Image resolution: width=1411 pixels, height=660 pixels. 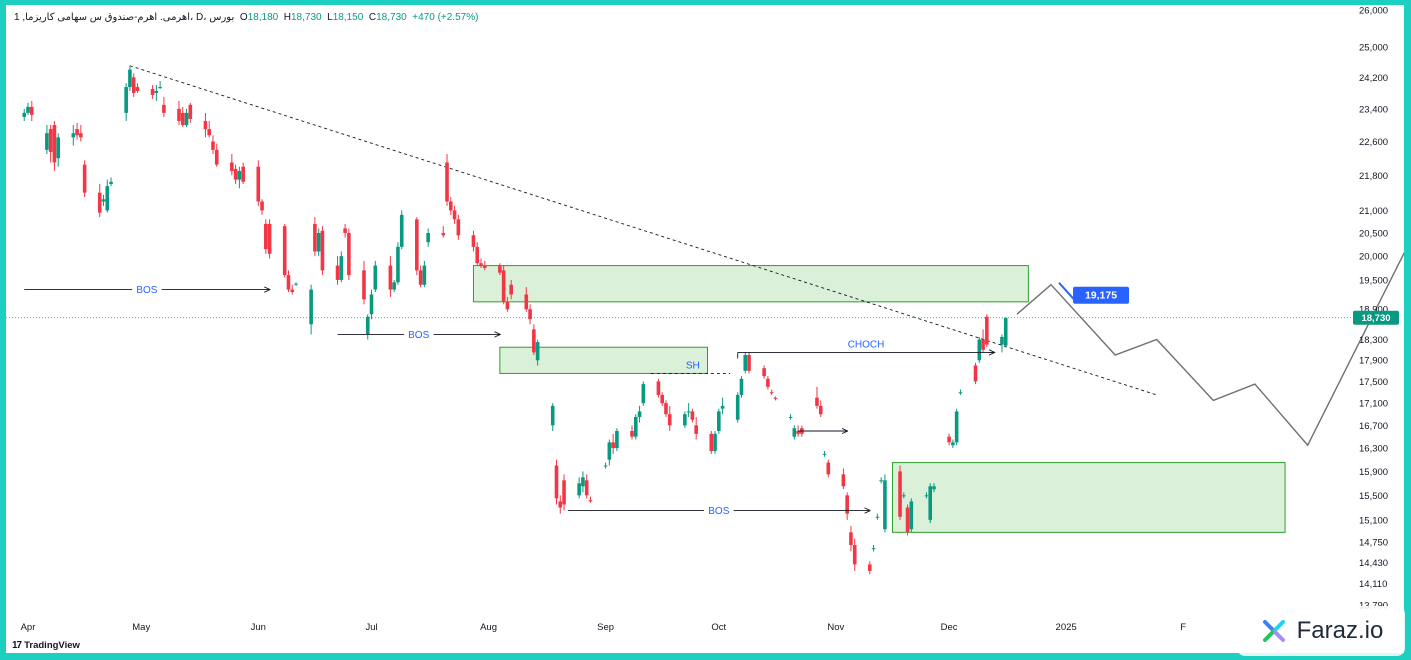 What do you see at coordinates (1373, 11) in the screenshot?
I see `y-tick-label-0: 26,000` at bounding box center [1373, 11].